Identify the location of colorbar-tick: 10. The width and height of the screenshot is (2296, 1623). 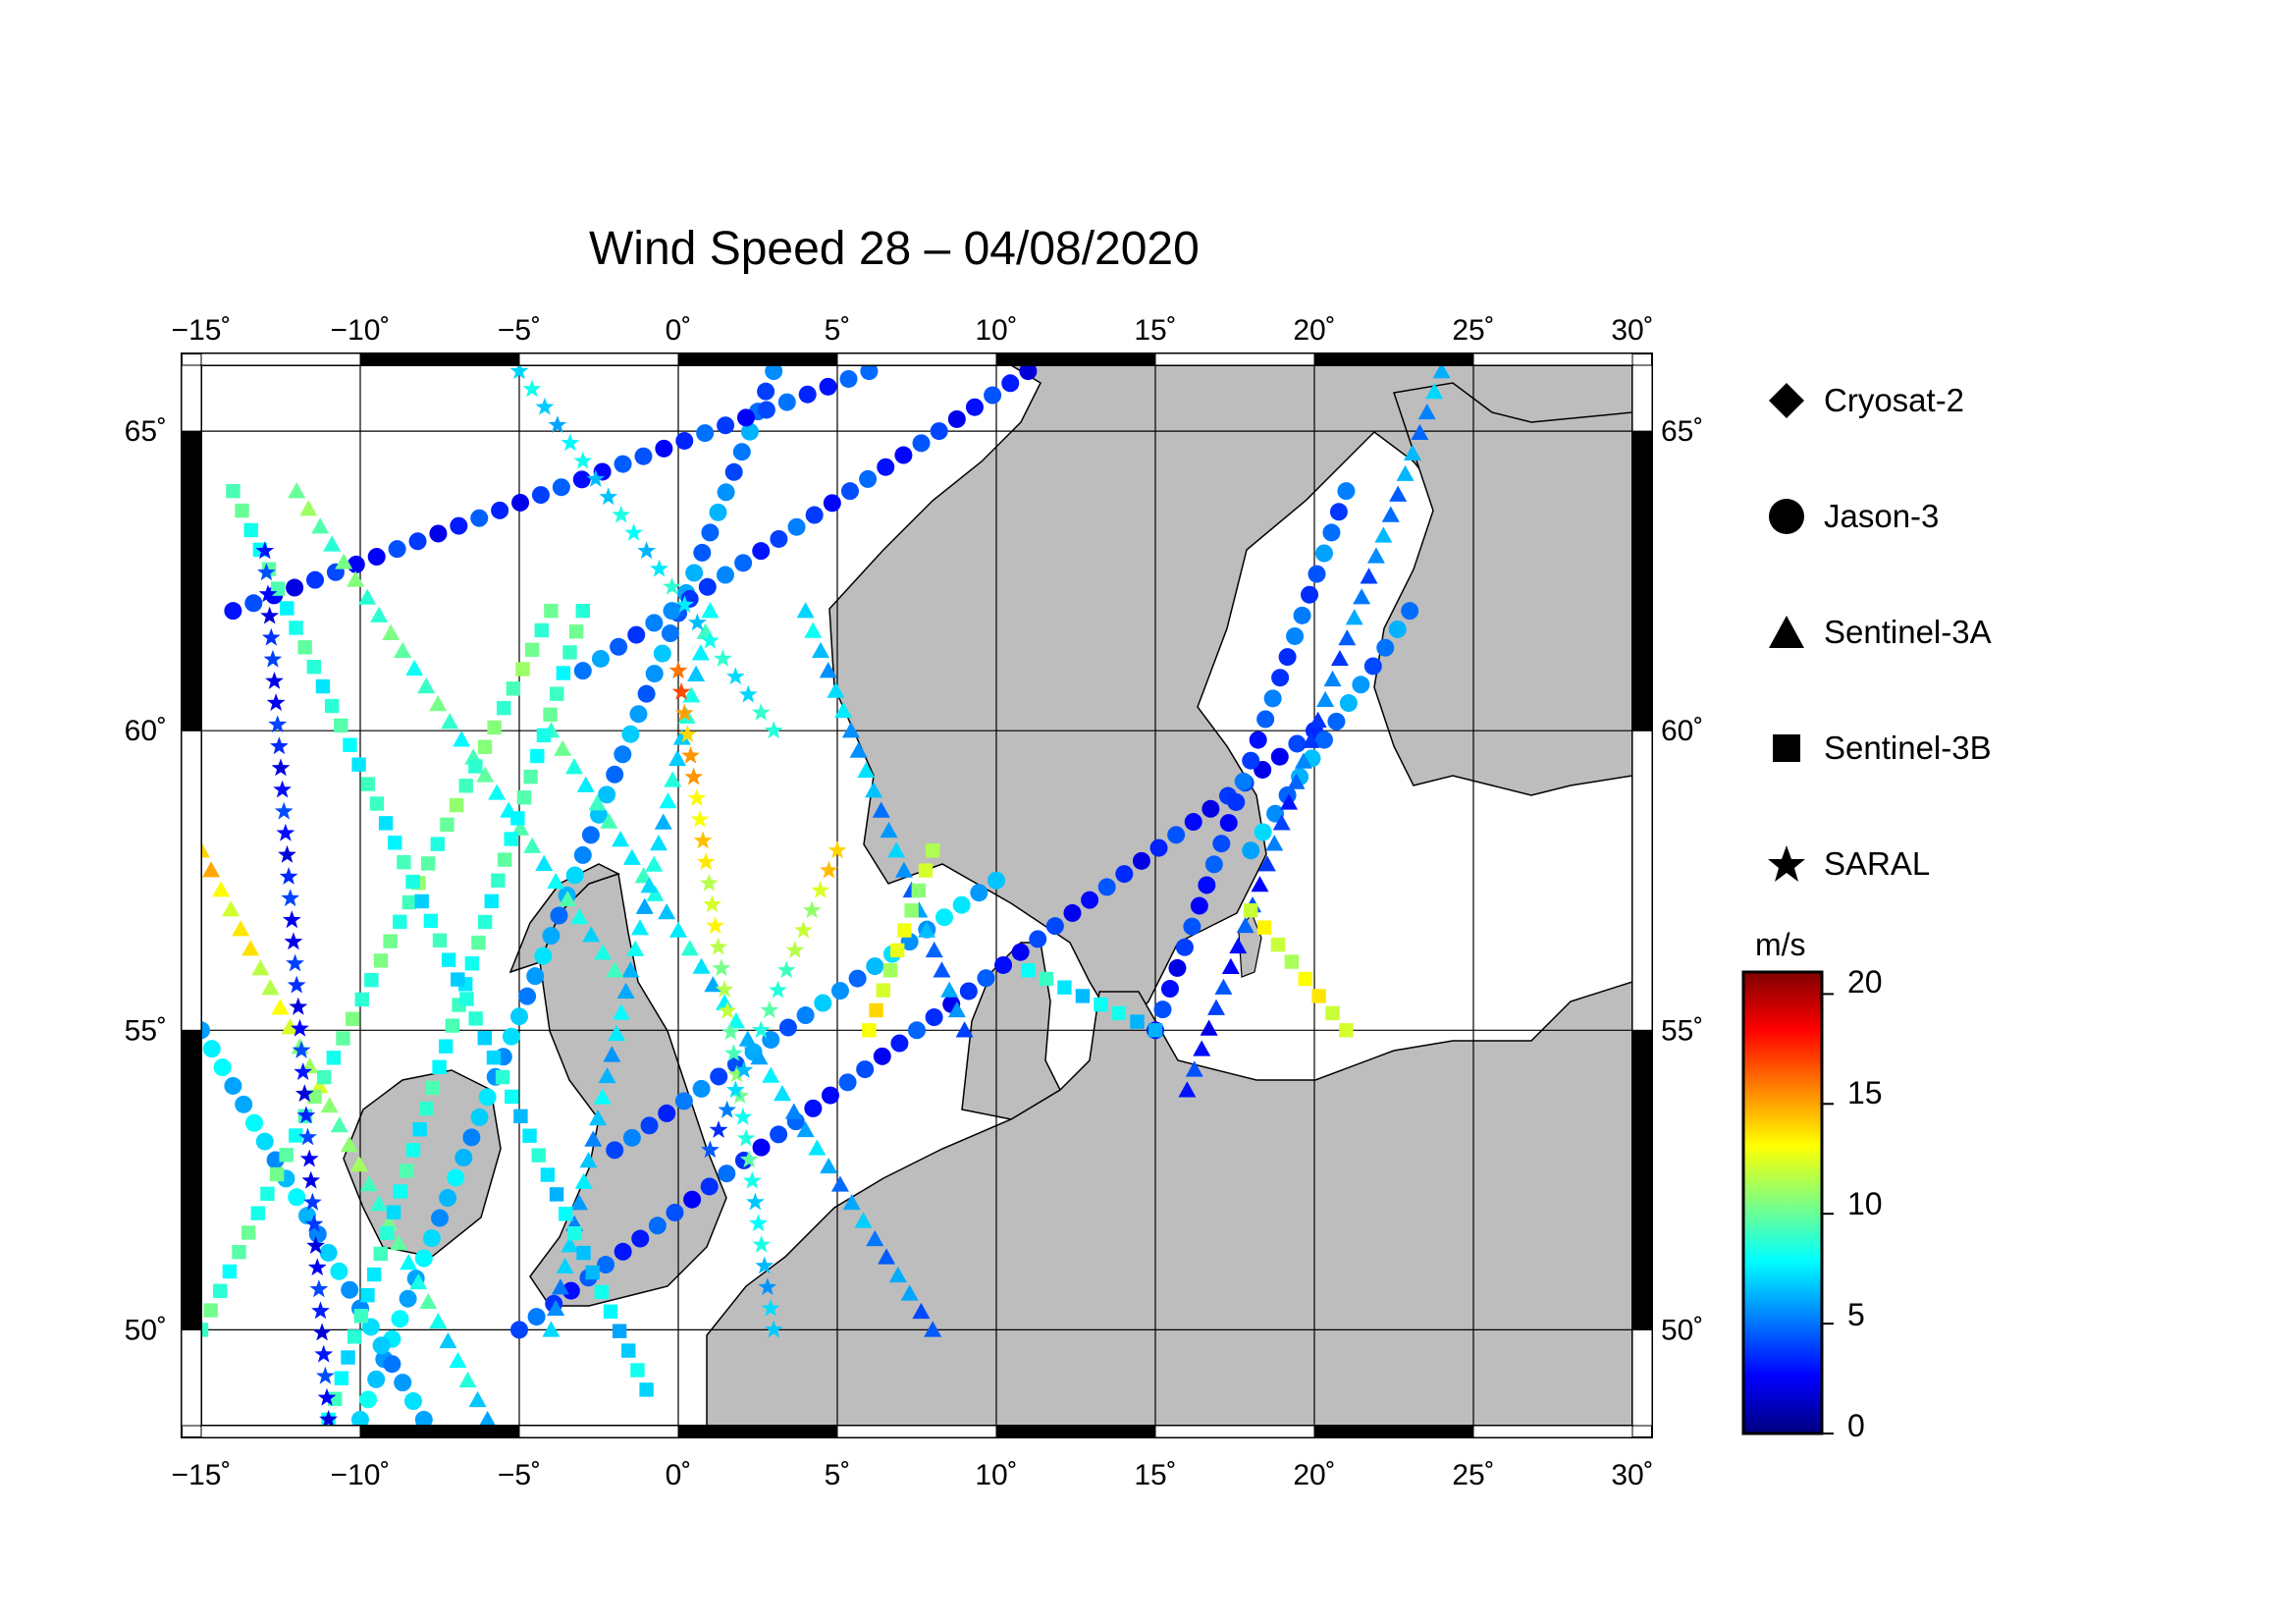
(1865, 1203).